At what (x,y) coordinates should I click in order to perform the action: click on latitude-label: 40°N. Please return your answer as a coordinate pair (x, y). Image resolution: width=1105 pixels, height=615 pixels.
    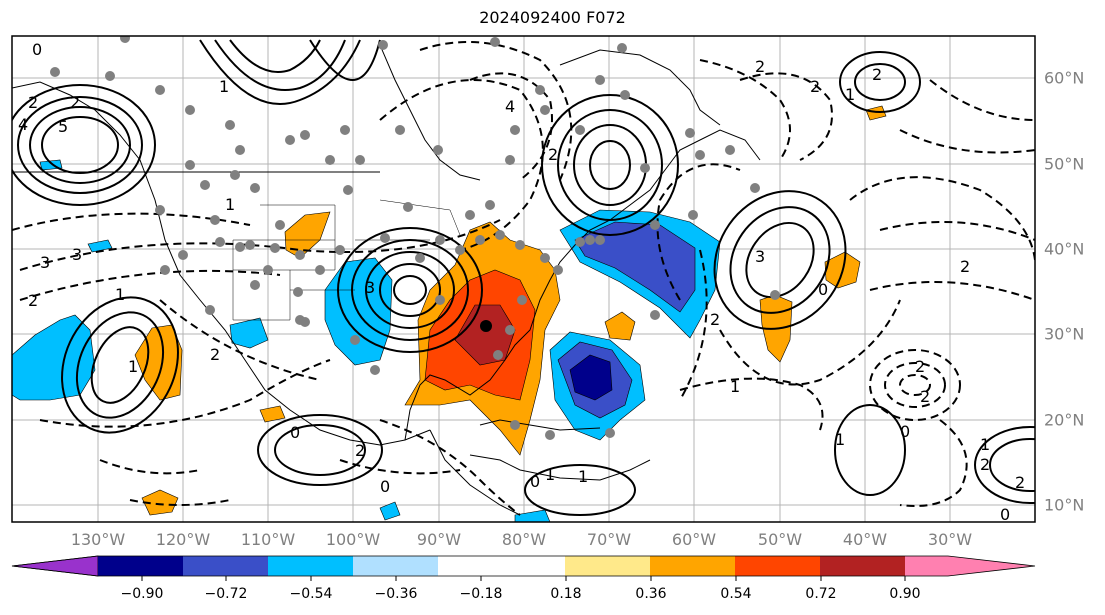
    Looking at the image, I should click on (1064, 249).